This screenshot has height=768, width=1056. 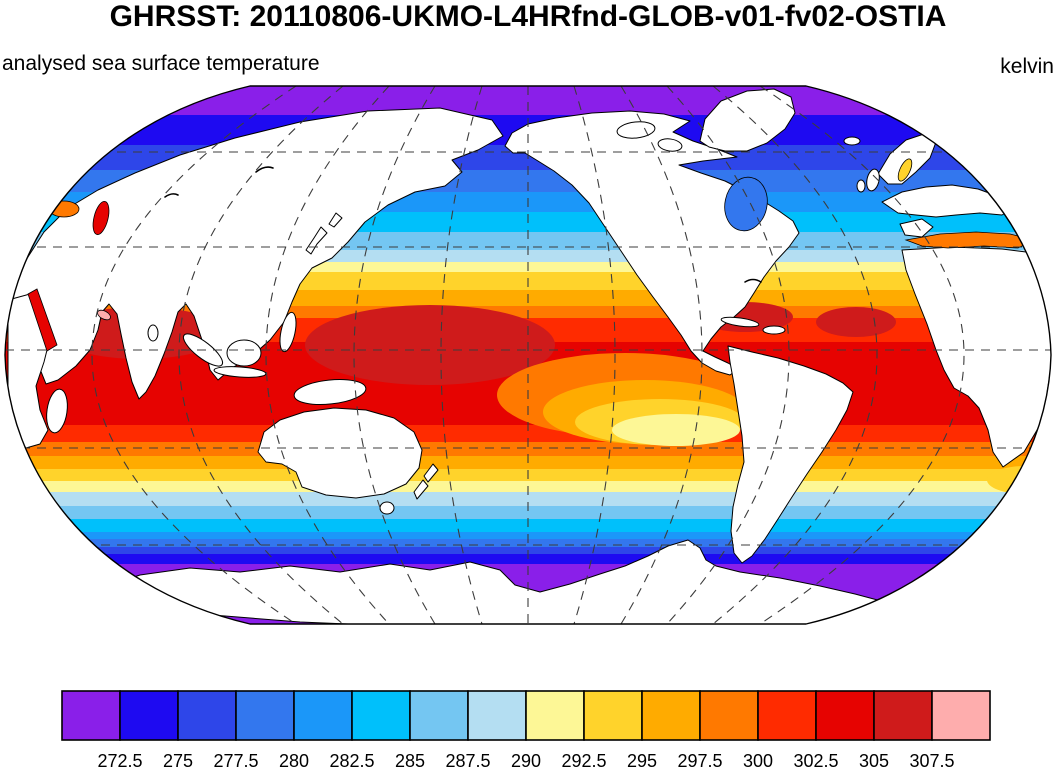 I want to click on hudson-bay, so click(x=746, y=204).